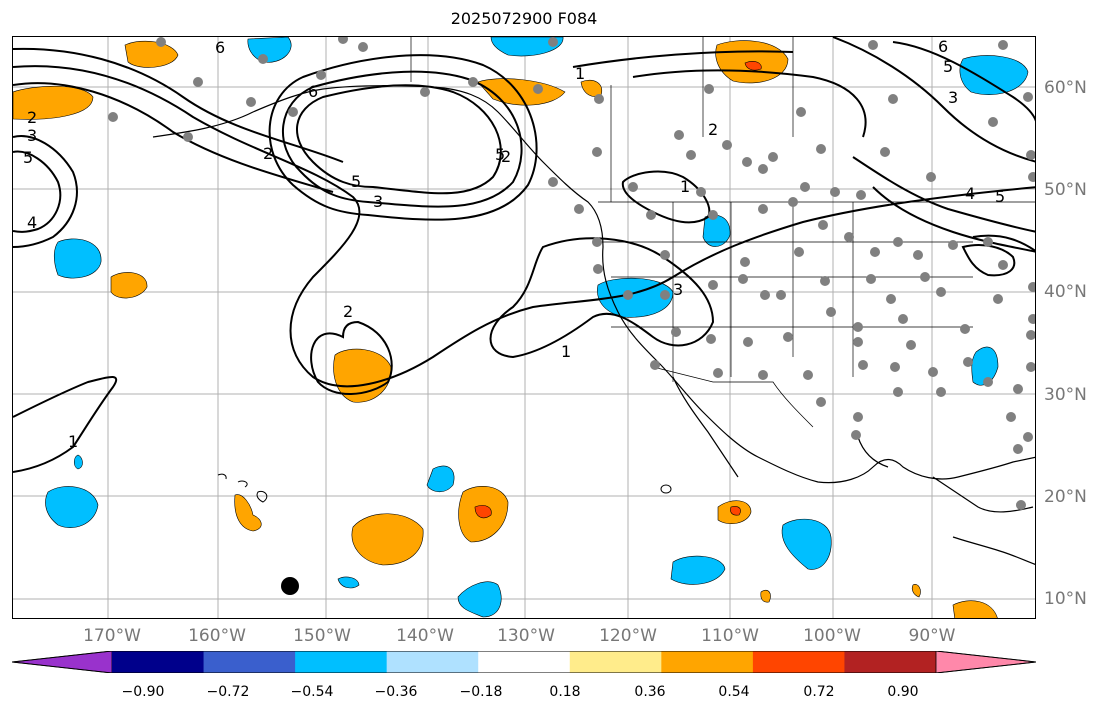 The width and height of the screenshot is (1105, 712). What do you see at coordinates (524, 18) in the screenshot?
I see `map-title: 2025072900 F084` at bounding box center [524, 18].